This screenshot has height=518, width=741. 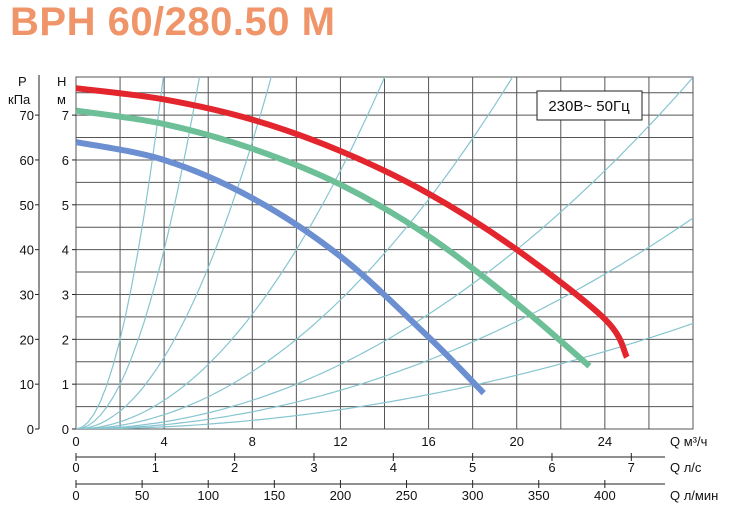 I want to click on x-tick-label-3: 200, so click(x=341, y=495).